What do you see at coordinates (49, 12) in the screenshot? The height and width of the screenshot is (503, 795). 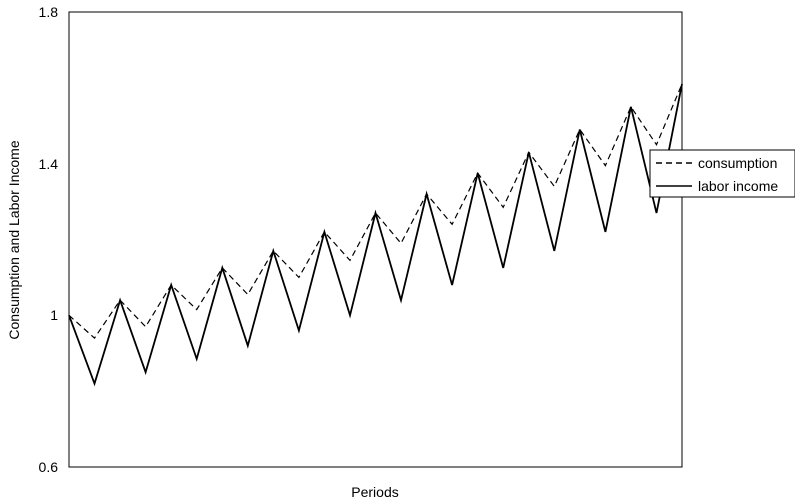 I see `y-tick-label: 1.8` at bounding box center [49, 12].